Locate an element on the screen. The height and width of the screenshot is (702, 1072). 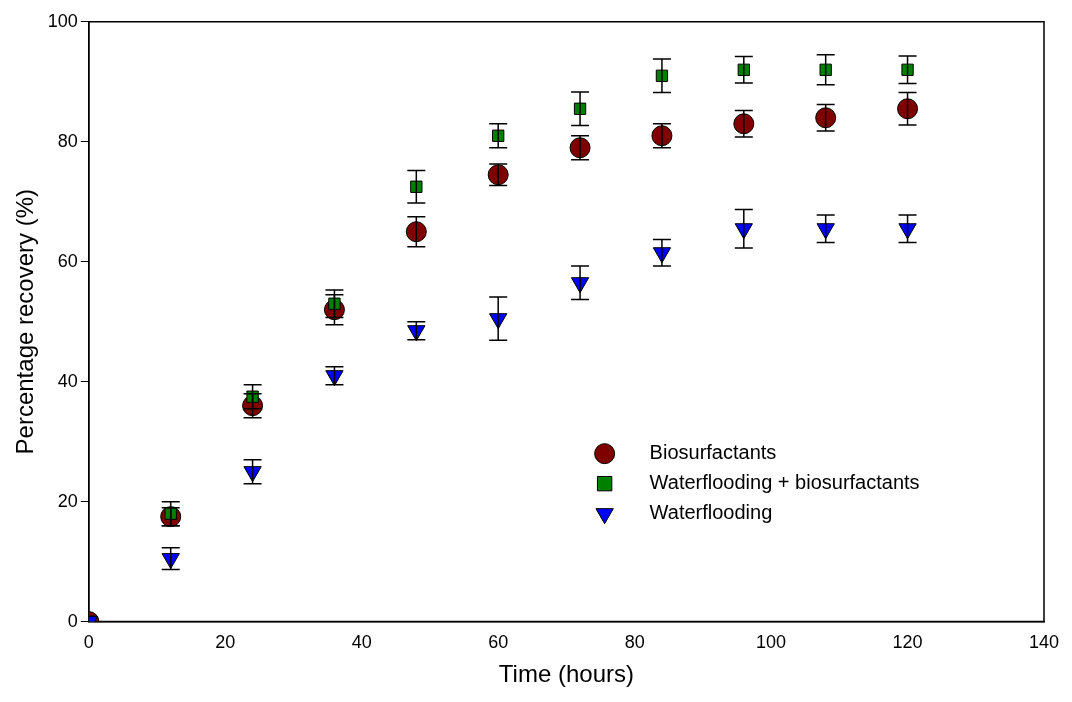
legend-label: Biosurfactants is located at coordinates (713, 452).